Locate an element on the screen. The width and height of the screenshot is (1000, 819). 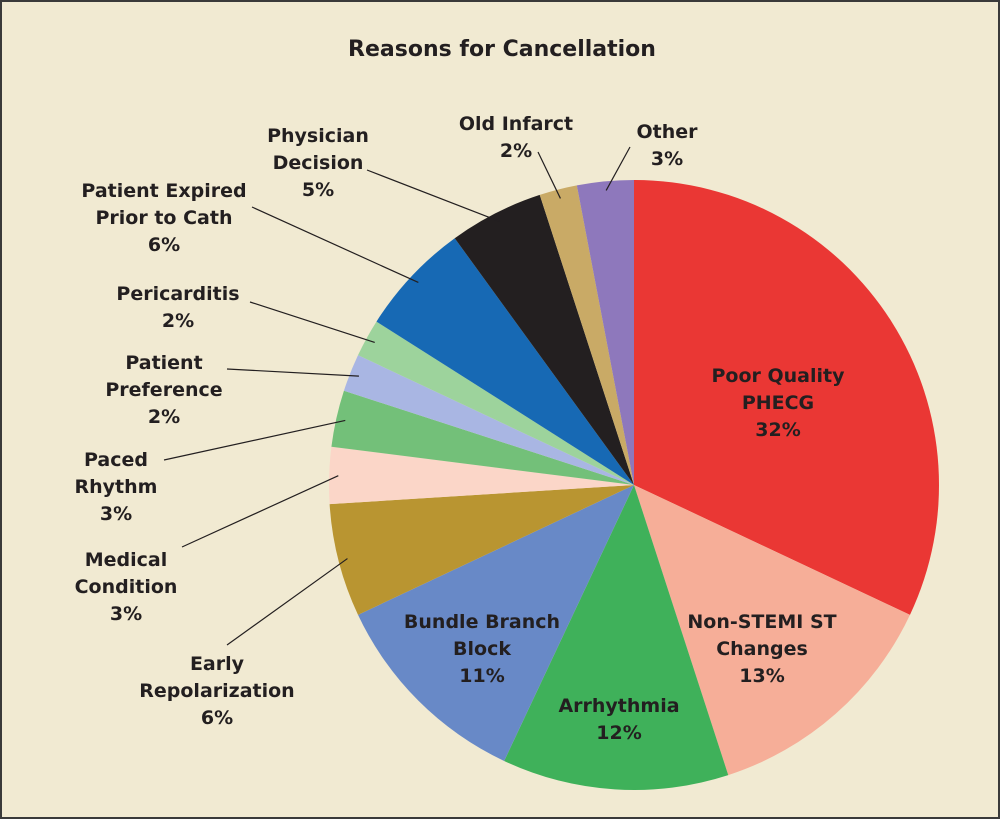
slice-percent-label: 12% is located at coordinates (618, 733).